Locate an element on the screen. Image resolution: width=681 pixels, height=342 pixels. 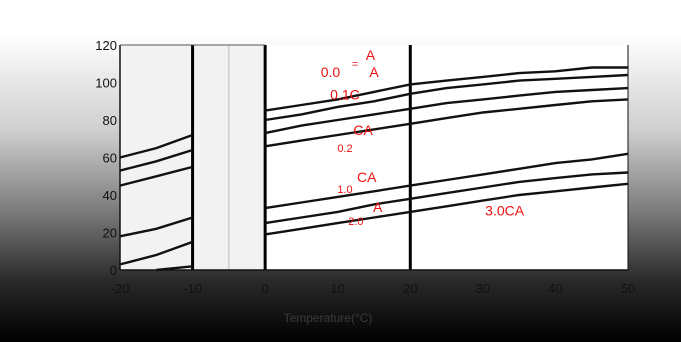
y-axis-tick-labels: 0 20 40 60 80 100 120 is located at coordinates (106, 158).